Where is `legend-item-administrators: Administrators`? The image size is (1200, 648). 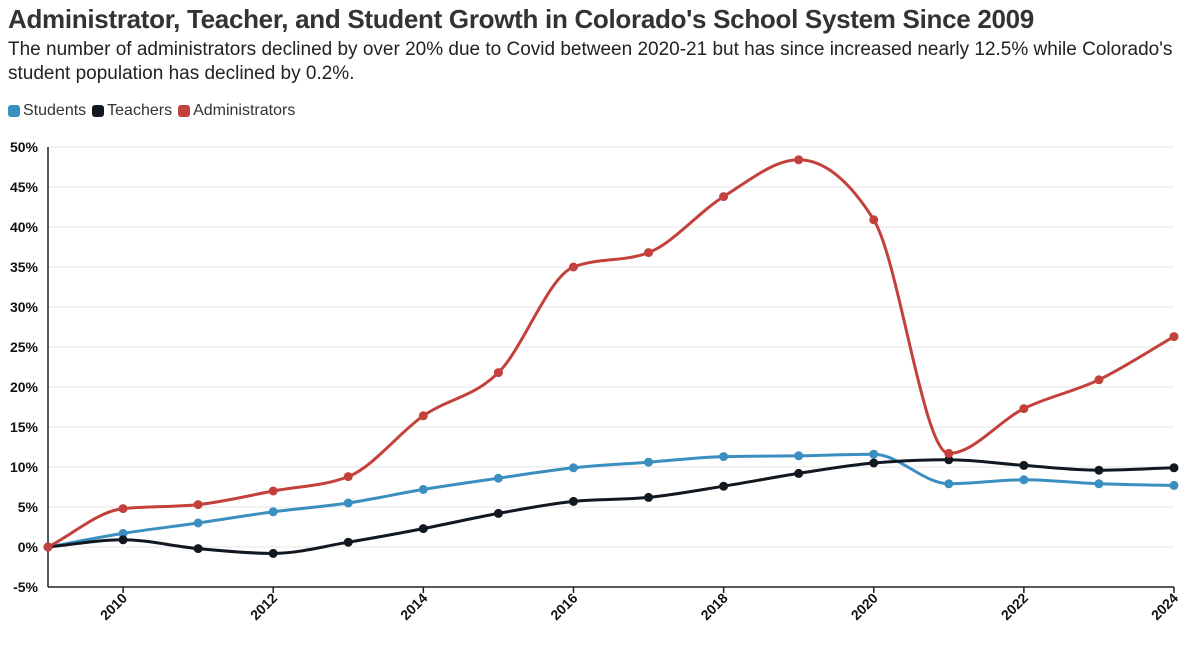 legend-item-administrators: Administrators is located at coordinates (236, 111).